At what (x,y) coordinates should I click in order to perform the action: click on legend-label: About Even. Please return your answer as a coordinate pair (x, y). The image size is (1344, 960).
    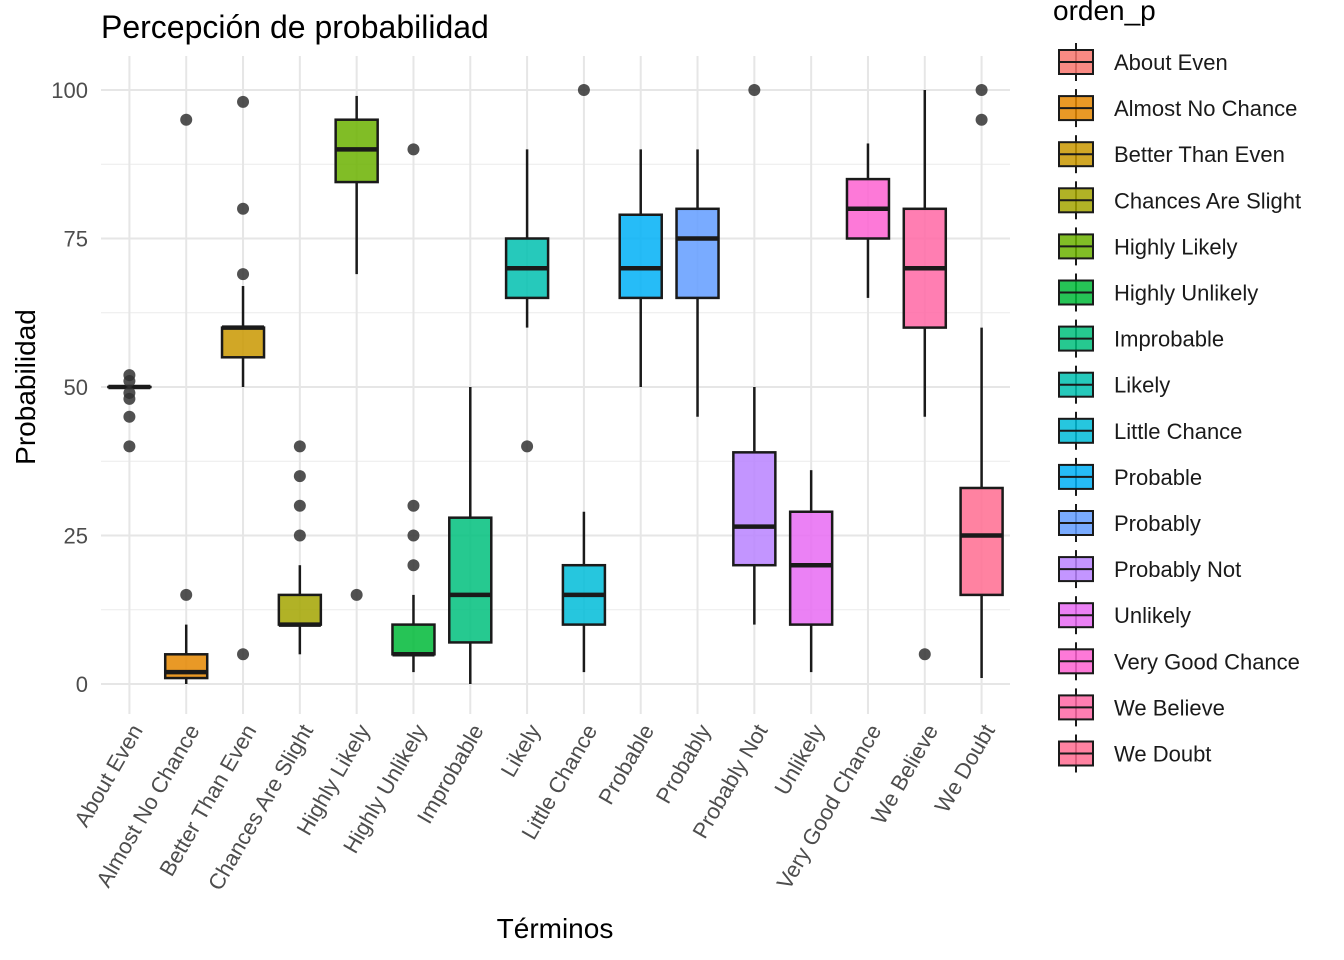
    Looking at the image, I should click on (1171, 62).